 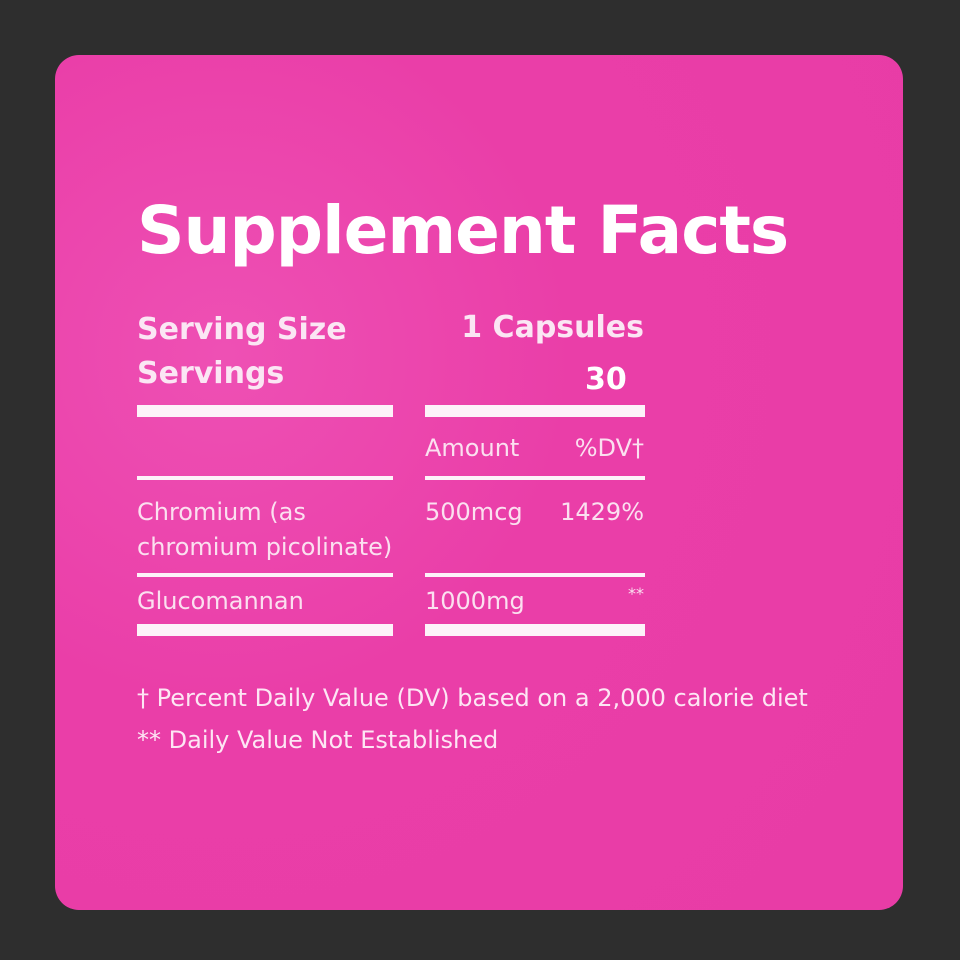 I want to click on servings-value: 30, so click(x=606, y=379).